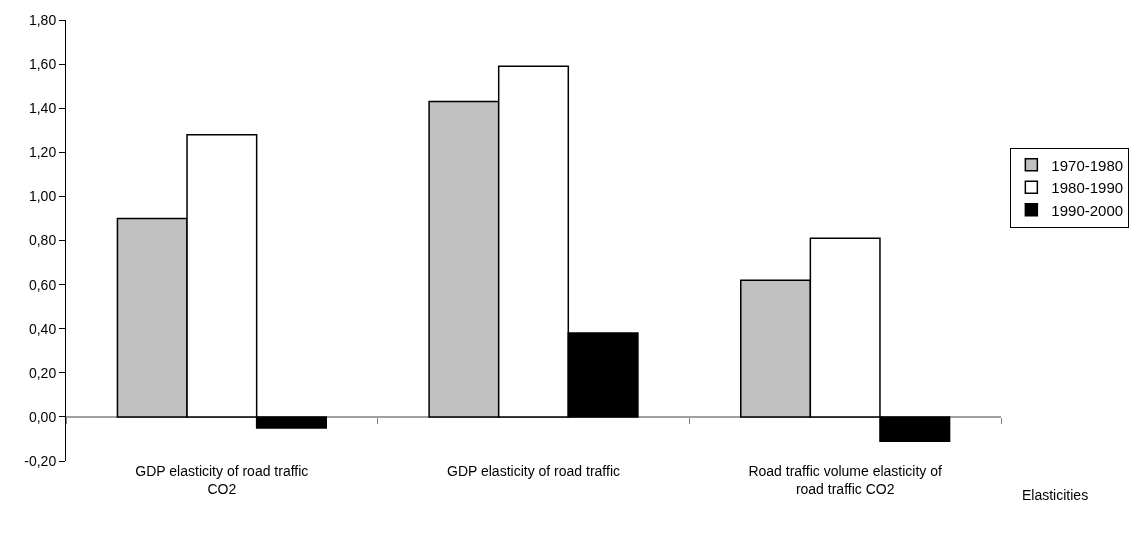  I want to click on legend-label: 1990-2000, so click(1087, 210).